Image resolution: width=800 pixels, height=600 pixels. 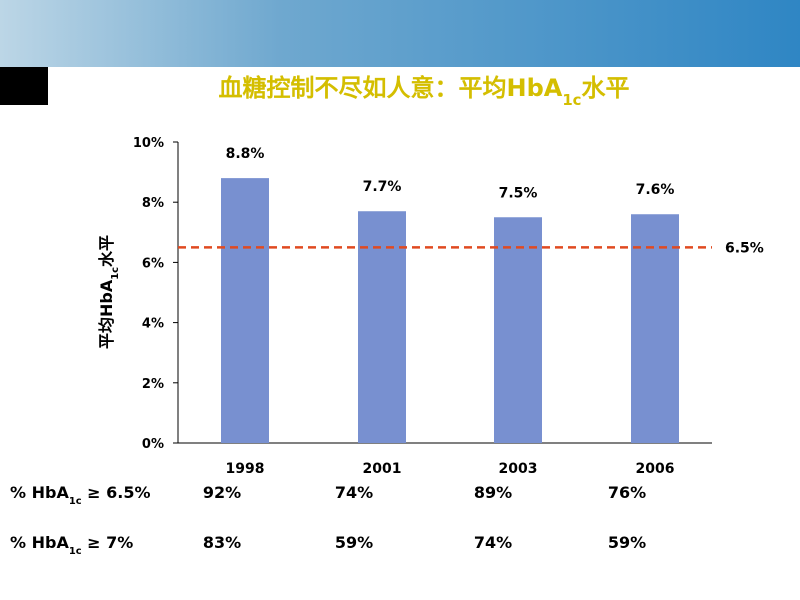 What do you see at coordinates (571, 100) in the screenshot?
I see `chart-title-part: 1c` at bounding box center [571, 100].